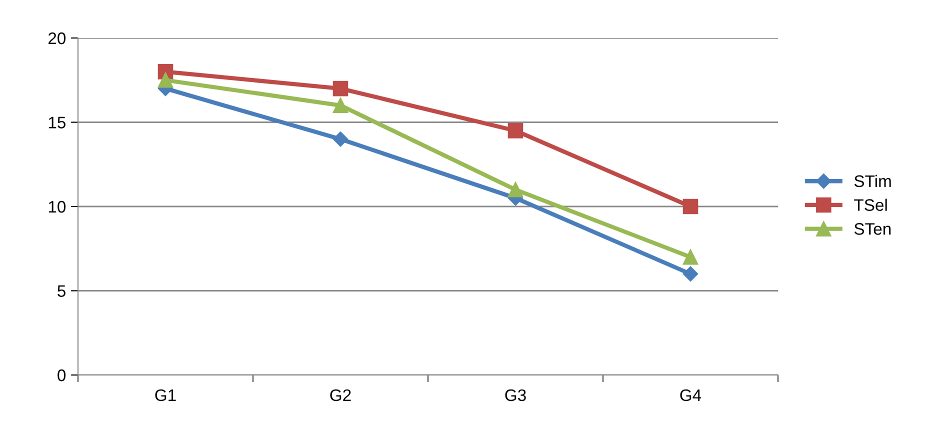 The width and height of the screenshot is (944, 436). Describe the element at coordinates (57, 38) in the screenshot. I see `y-tick-label: 20` at that location.